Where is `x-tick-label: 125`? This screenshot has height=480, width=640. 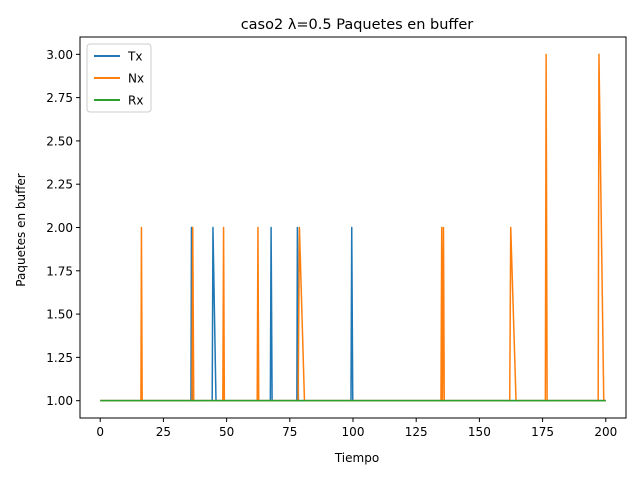 x-tick-label: 125 is located at coordinates (416, 432).